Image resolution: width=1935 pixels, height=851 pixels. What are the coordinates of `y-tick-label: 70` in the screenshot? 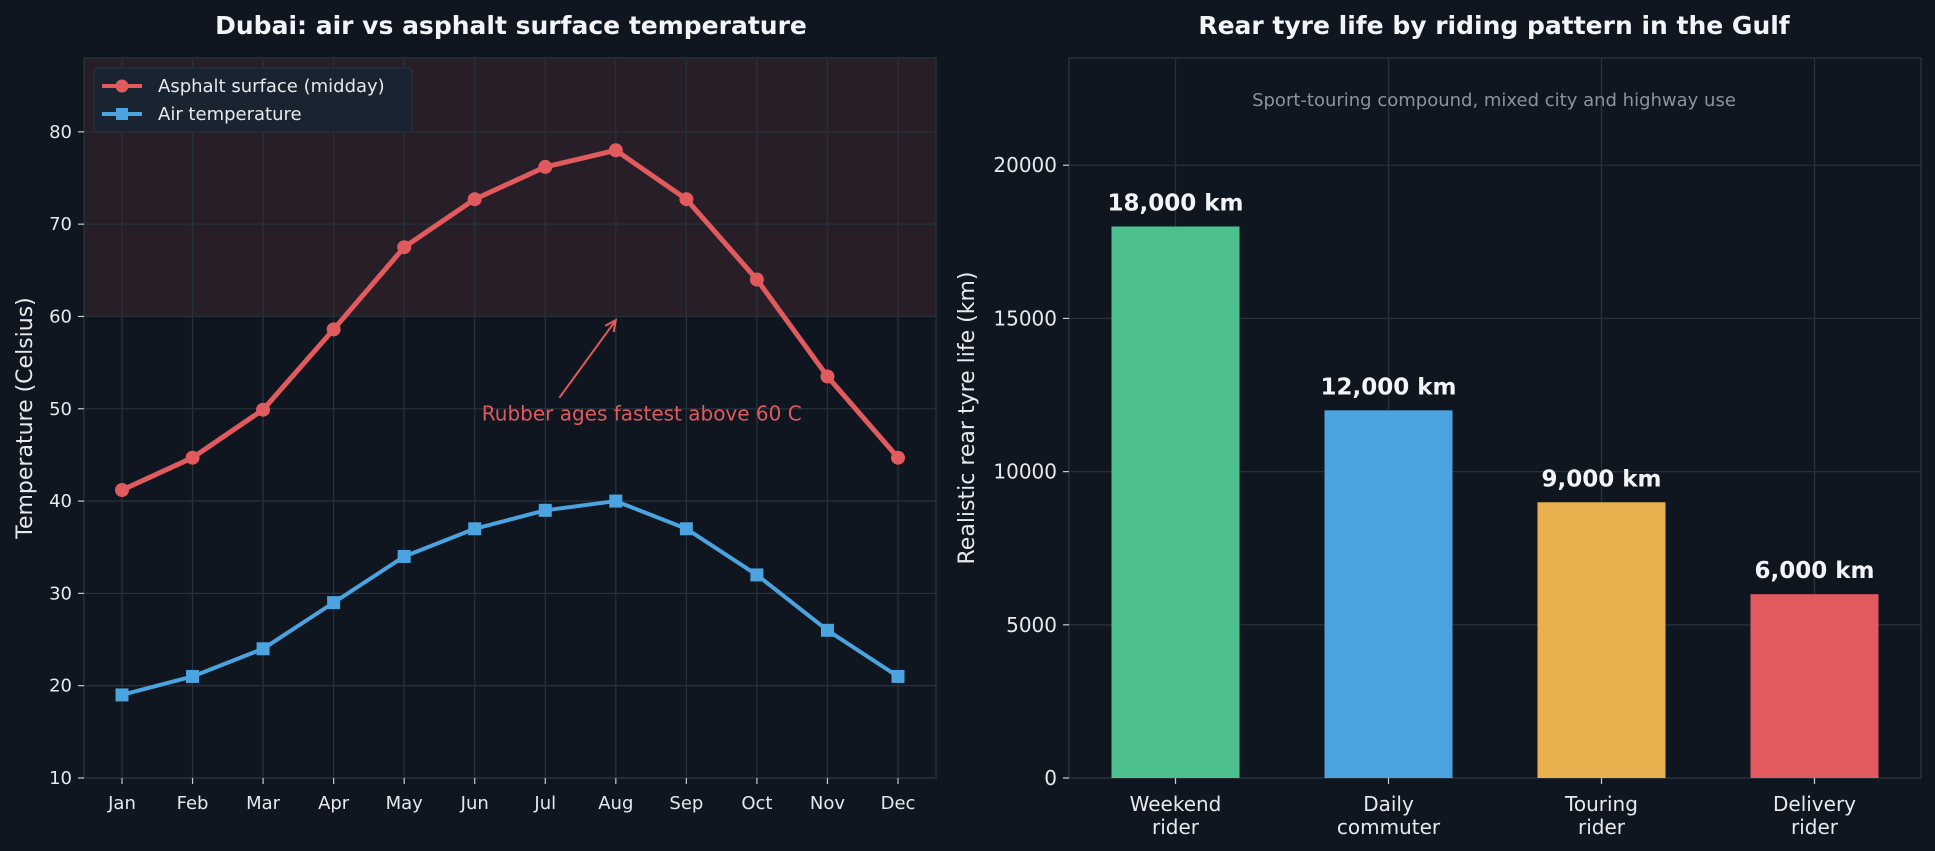 It's located at (60, 224).